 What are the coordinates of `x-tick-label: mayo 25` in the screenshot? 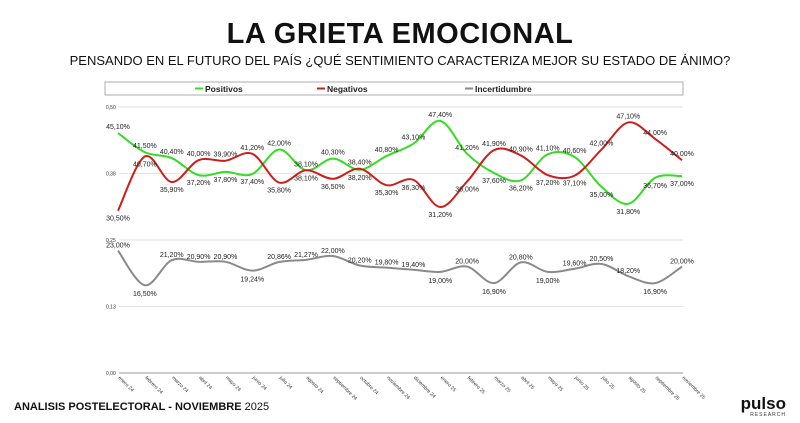 It's located at (555, 384).